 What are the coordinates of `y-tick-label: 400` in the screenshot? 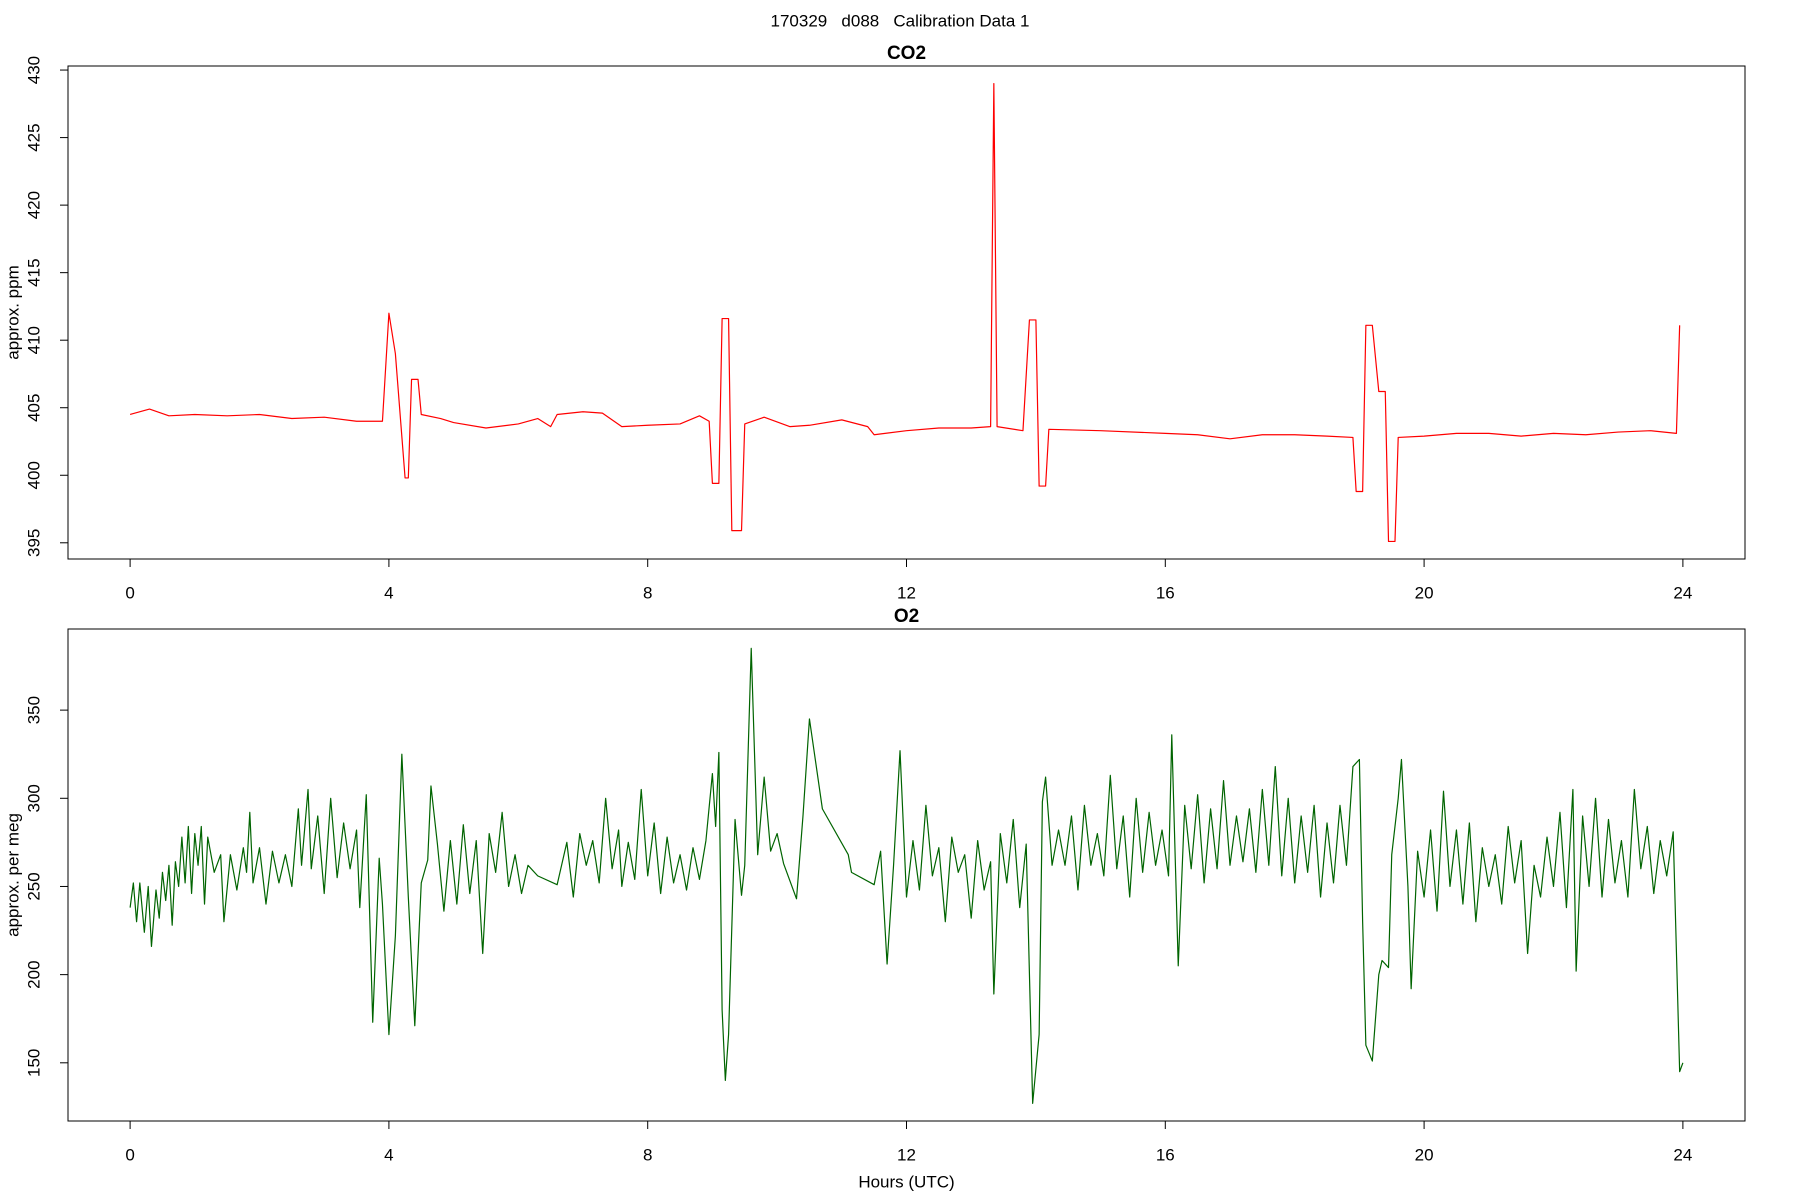 It's located at (33, 475).